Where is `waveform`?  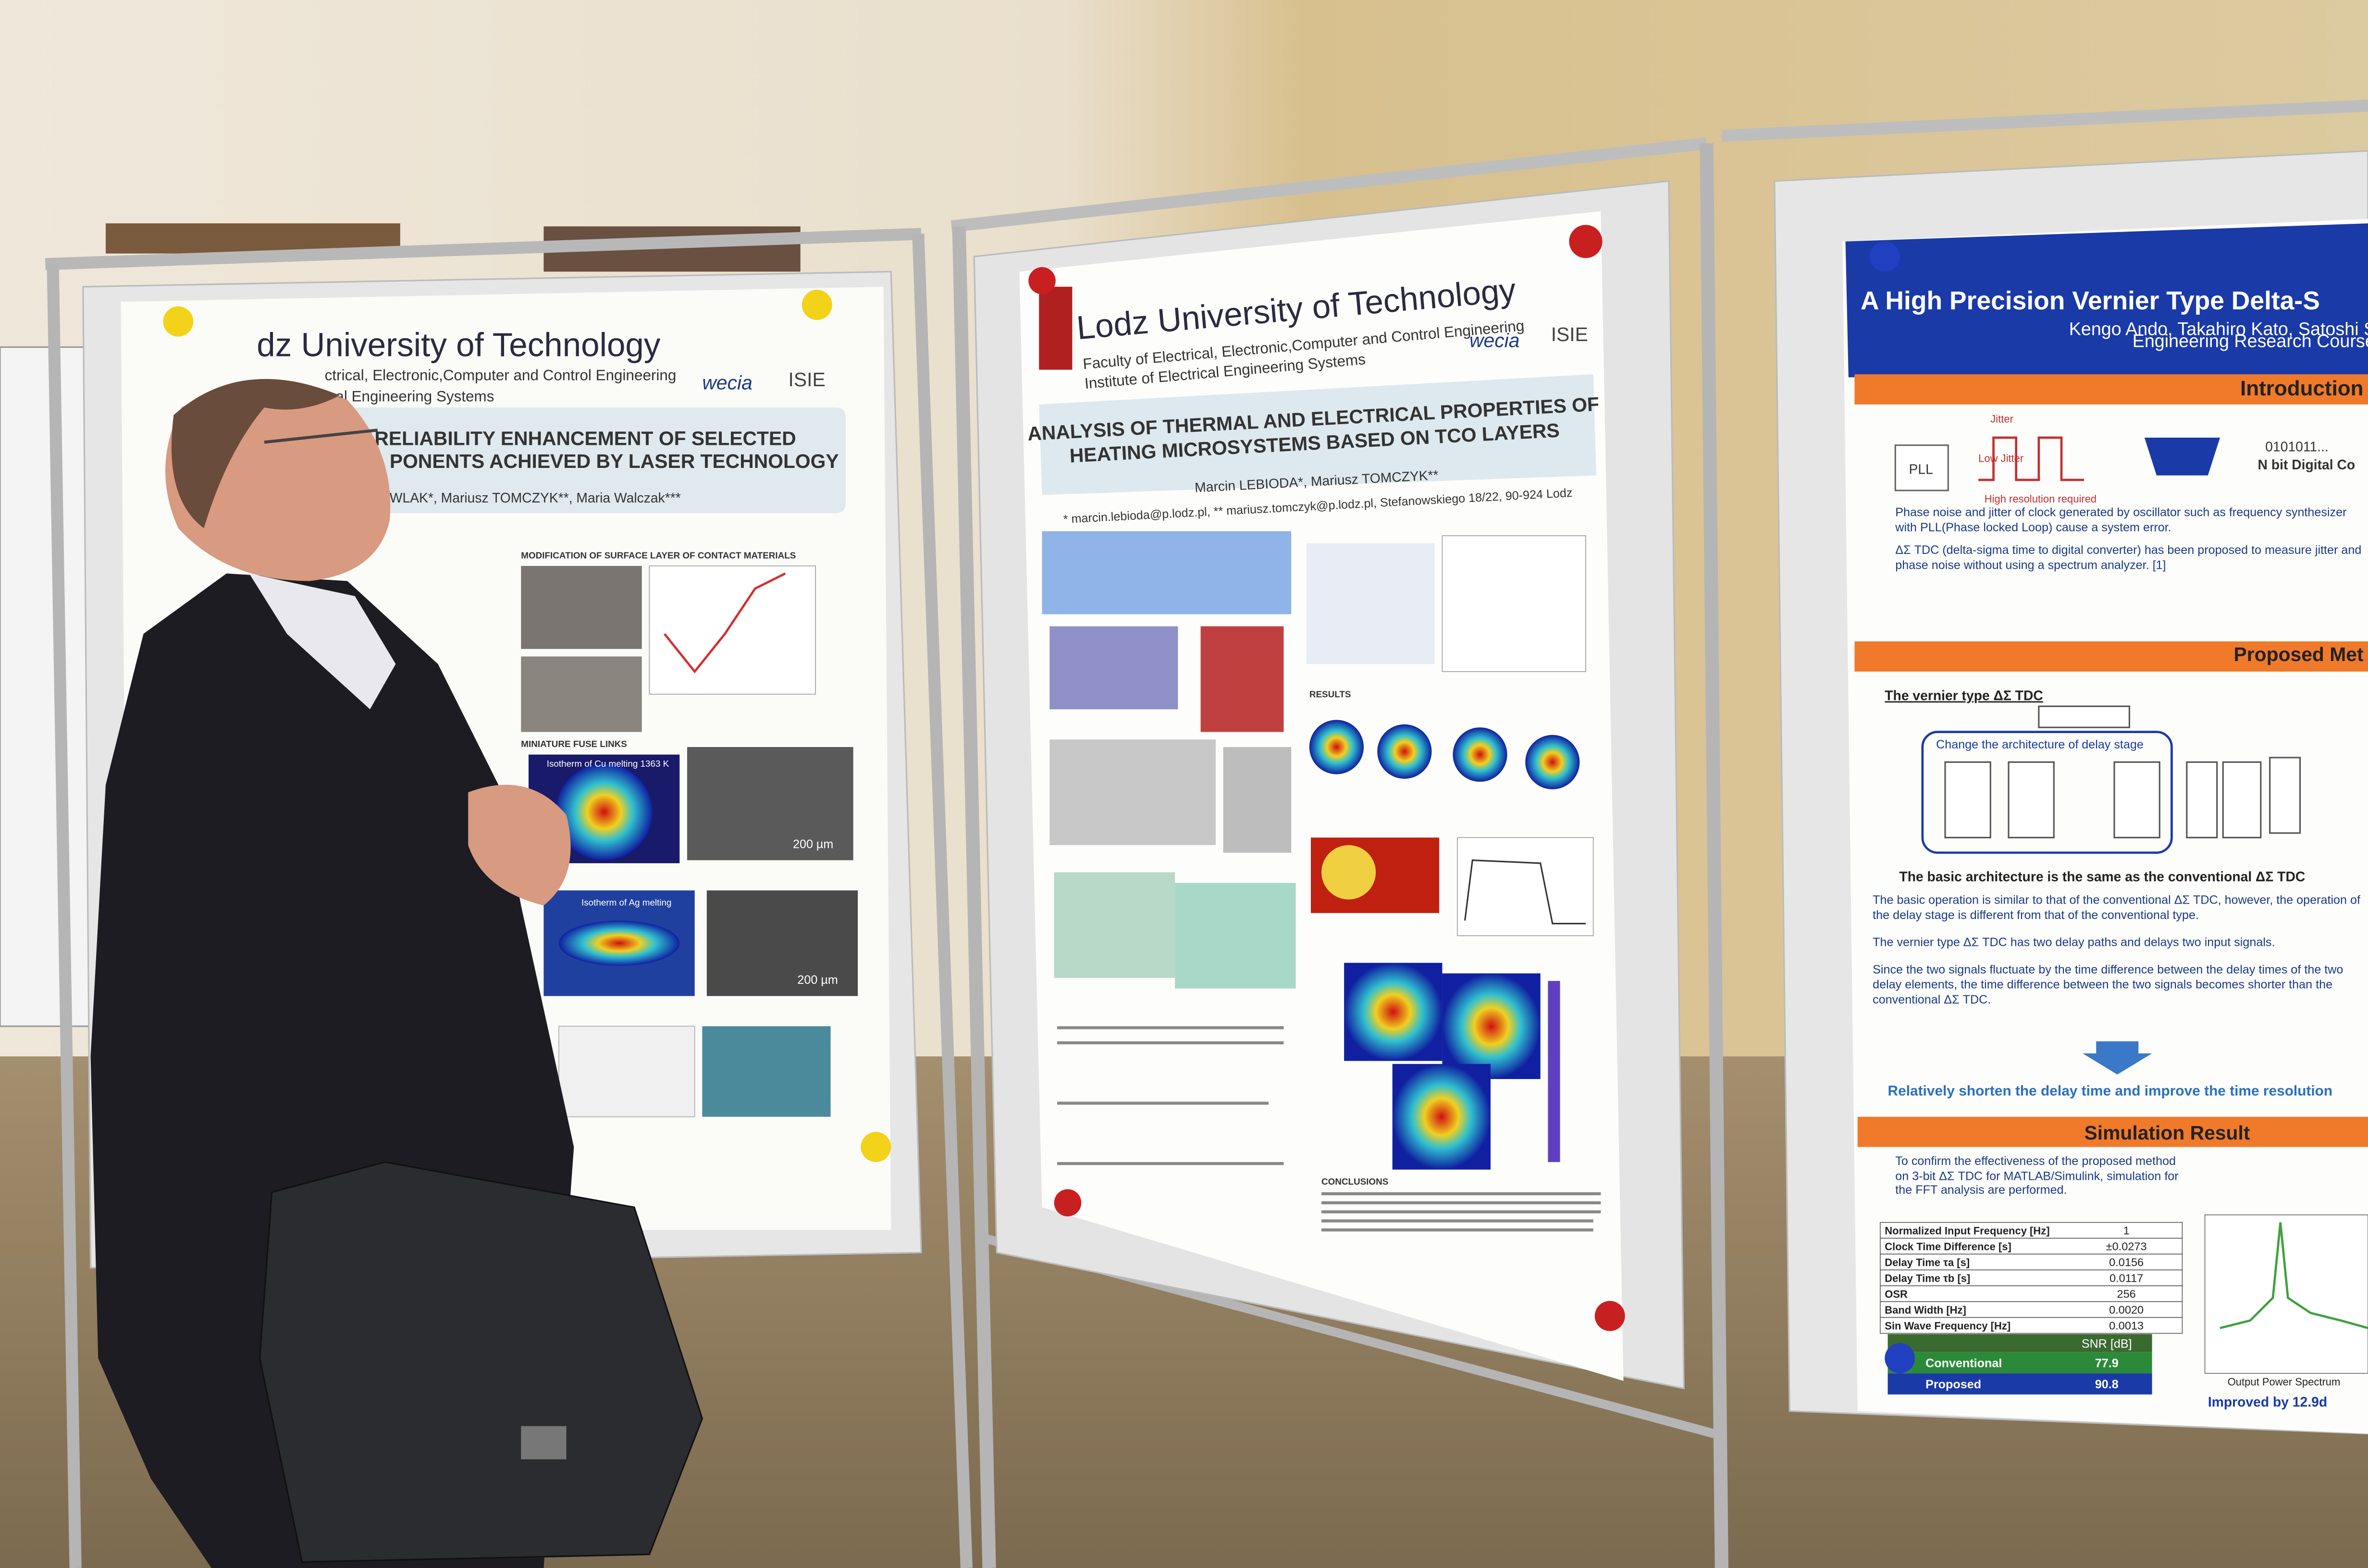 waveform is located at coordinates (2031, 458).